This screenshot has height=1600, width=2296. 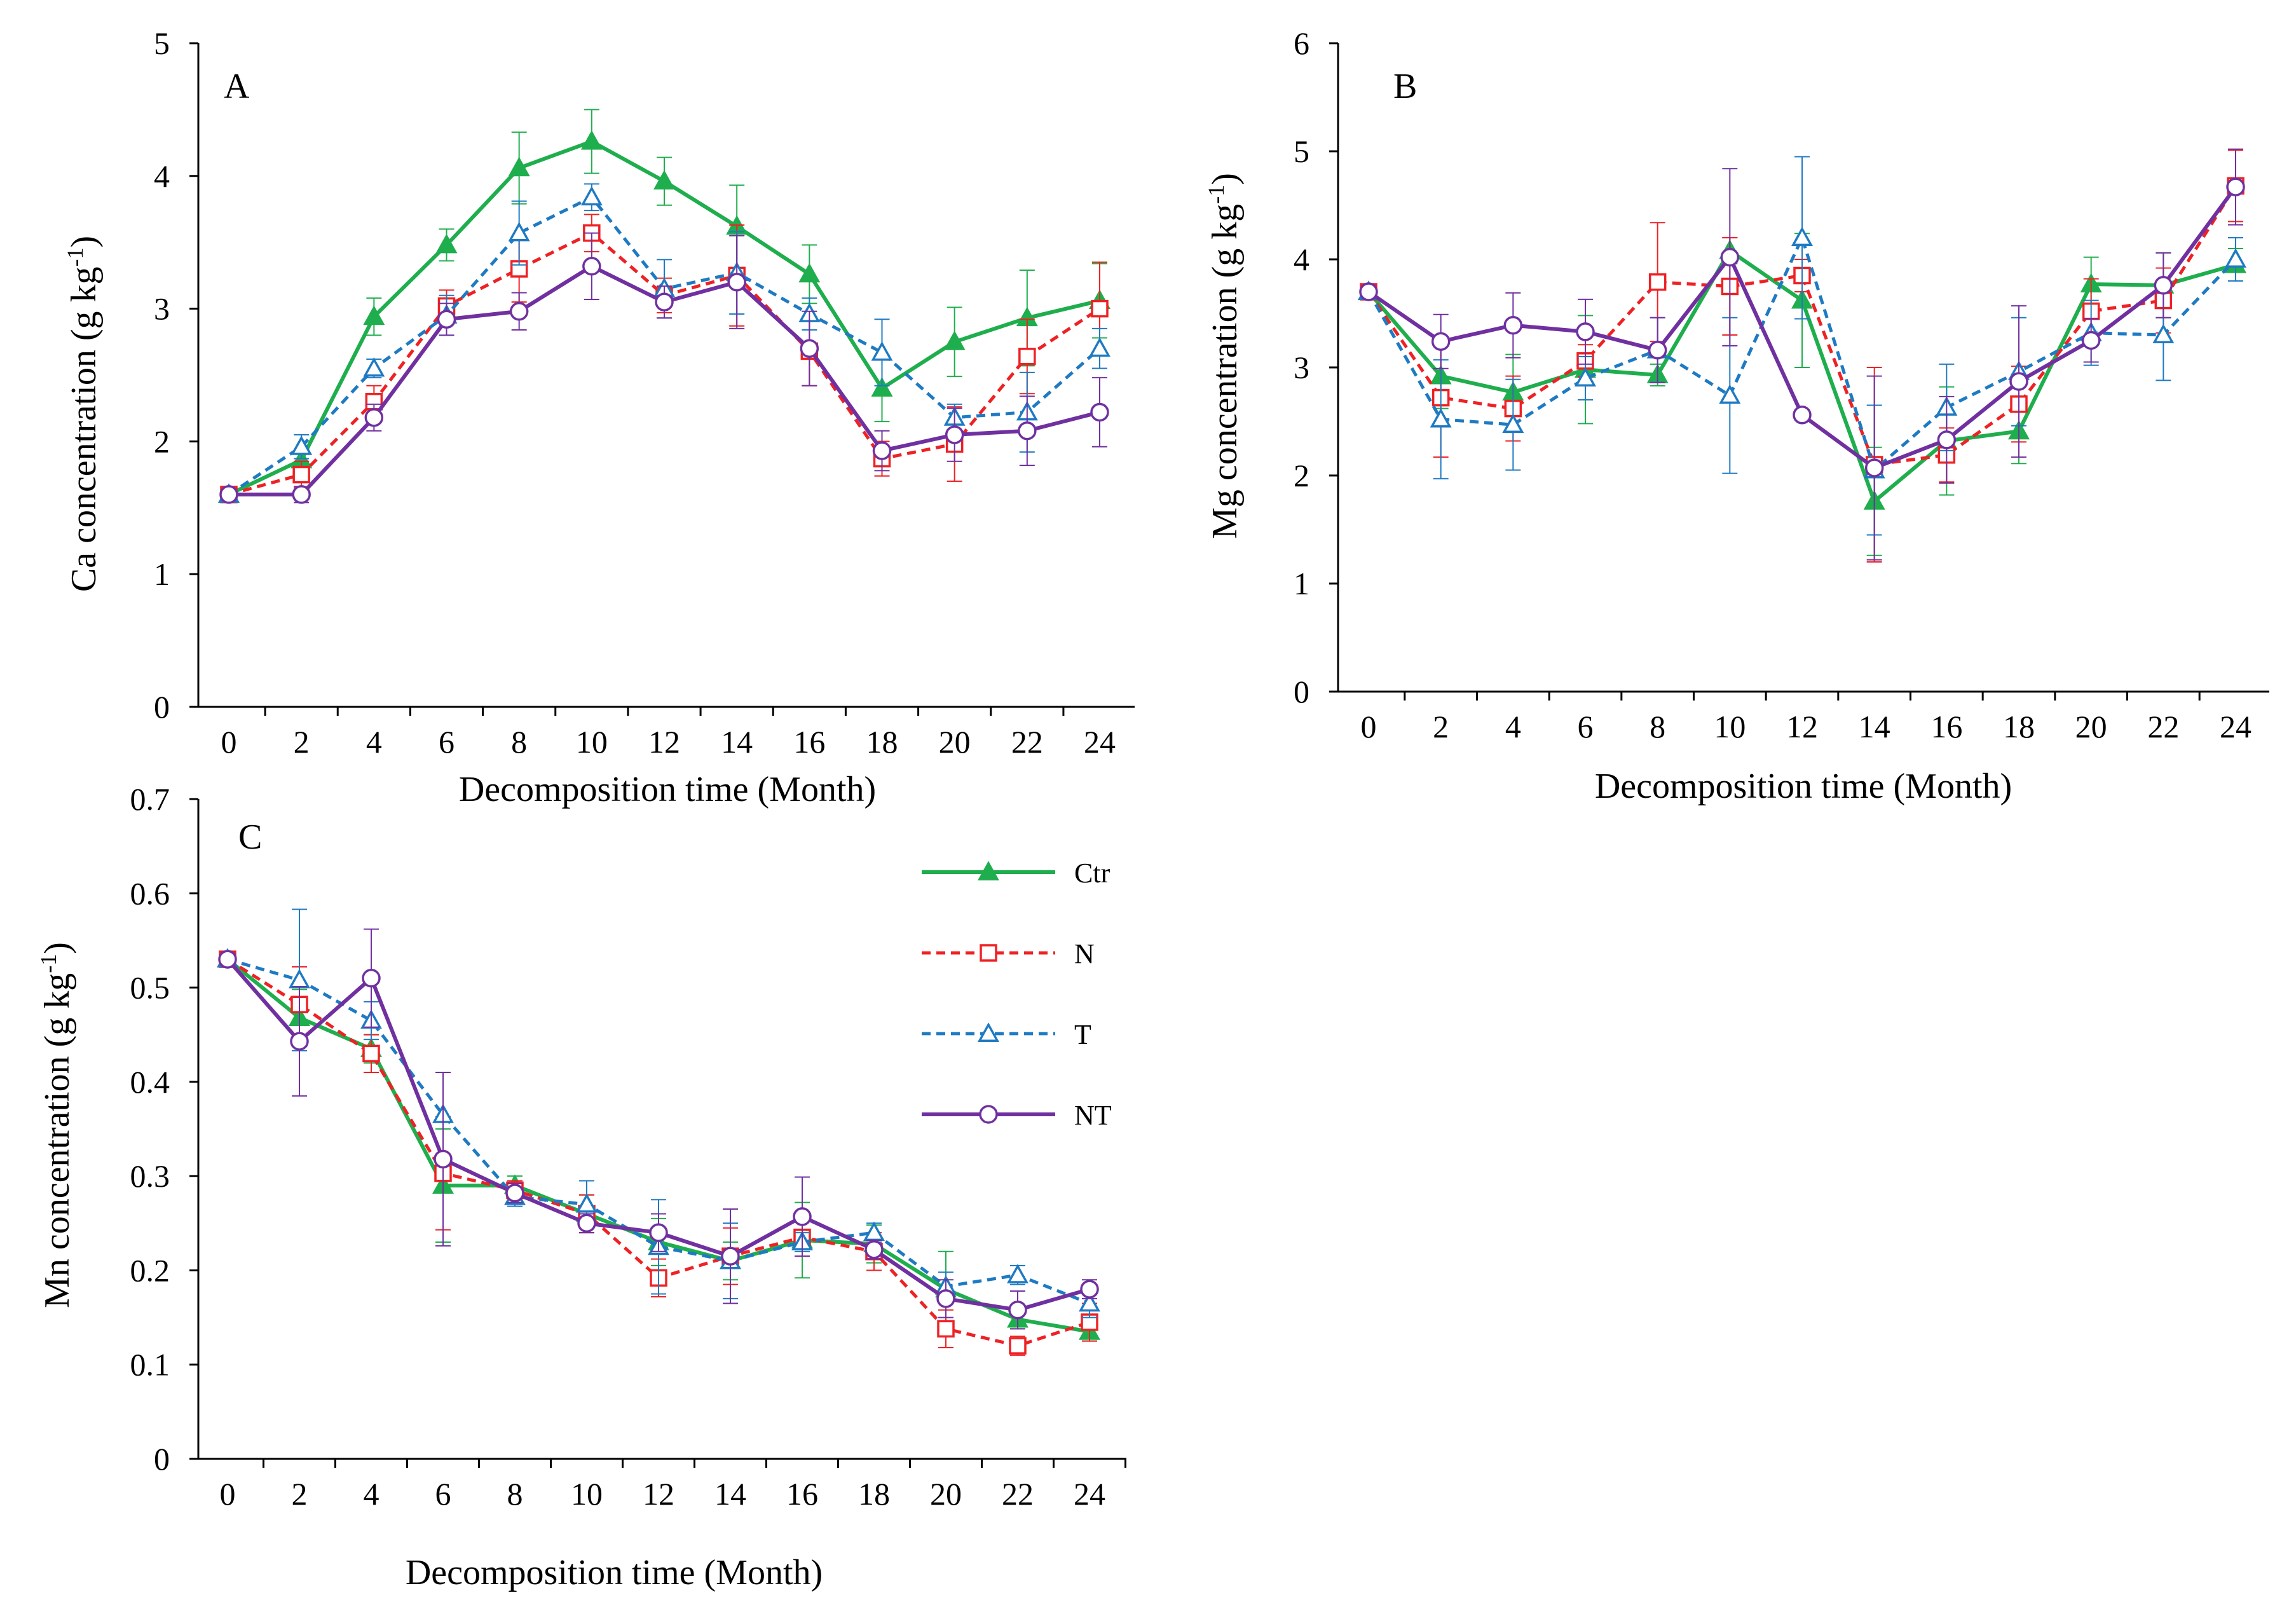 I want to click on y-axis-label: Ca concentration (g kg-1), so click(x=83, y=414).